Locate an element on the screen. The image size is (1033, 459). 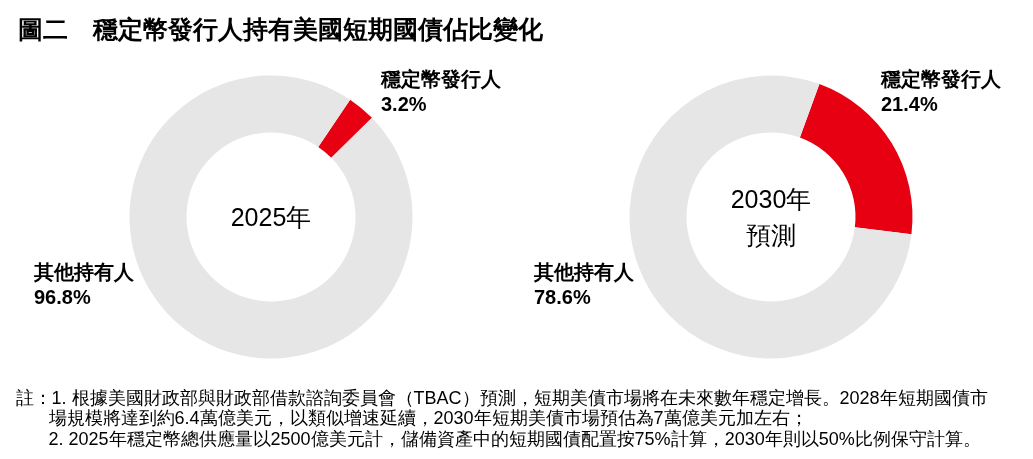
data-label: 78.6% is located at coordinates (562, 296).